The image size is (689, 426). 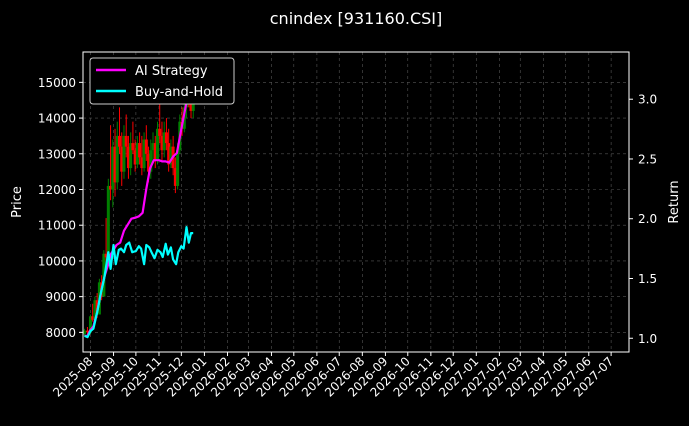 I want to click on y-tick-label-left: 10000, so click(x=57, y=261).